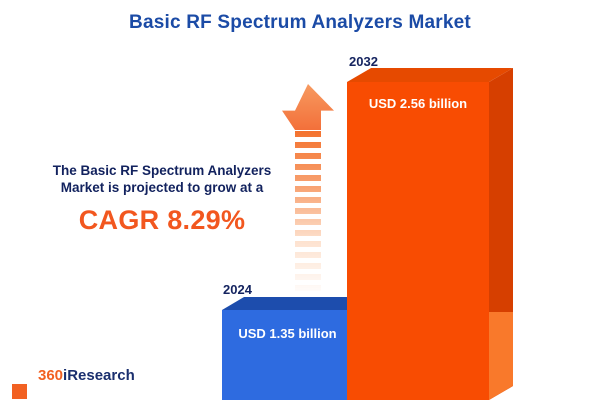 The image size is (600, 400). Describe the element at coordinates (501, 356) in the screenshot. I see `bar-2032-side-face-lower` at that location.